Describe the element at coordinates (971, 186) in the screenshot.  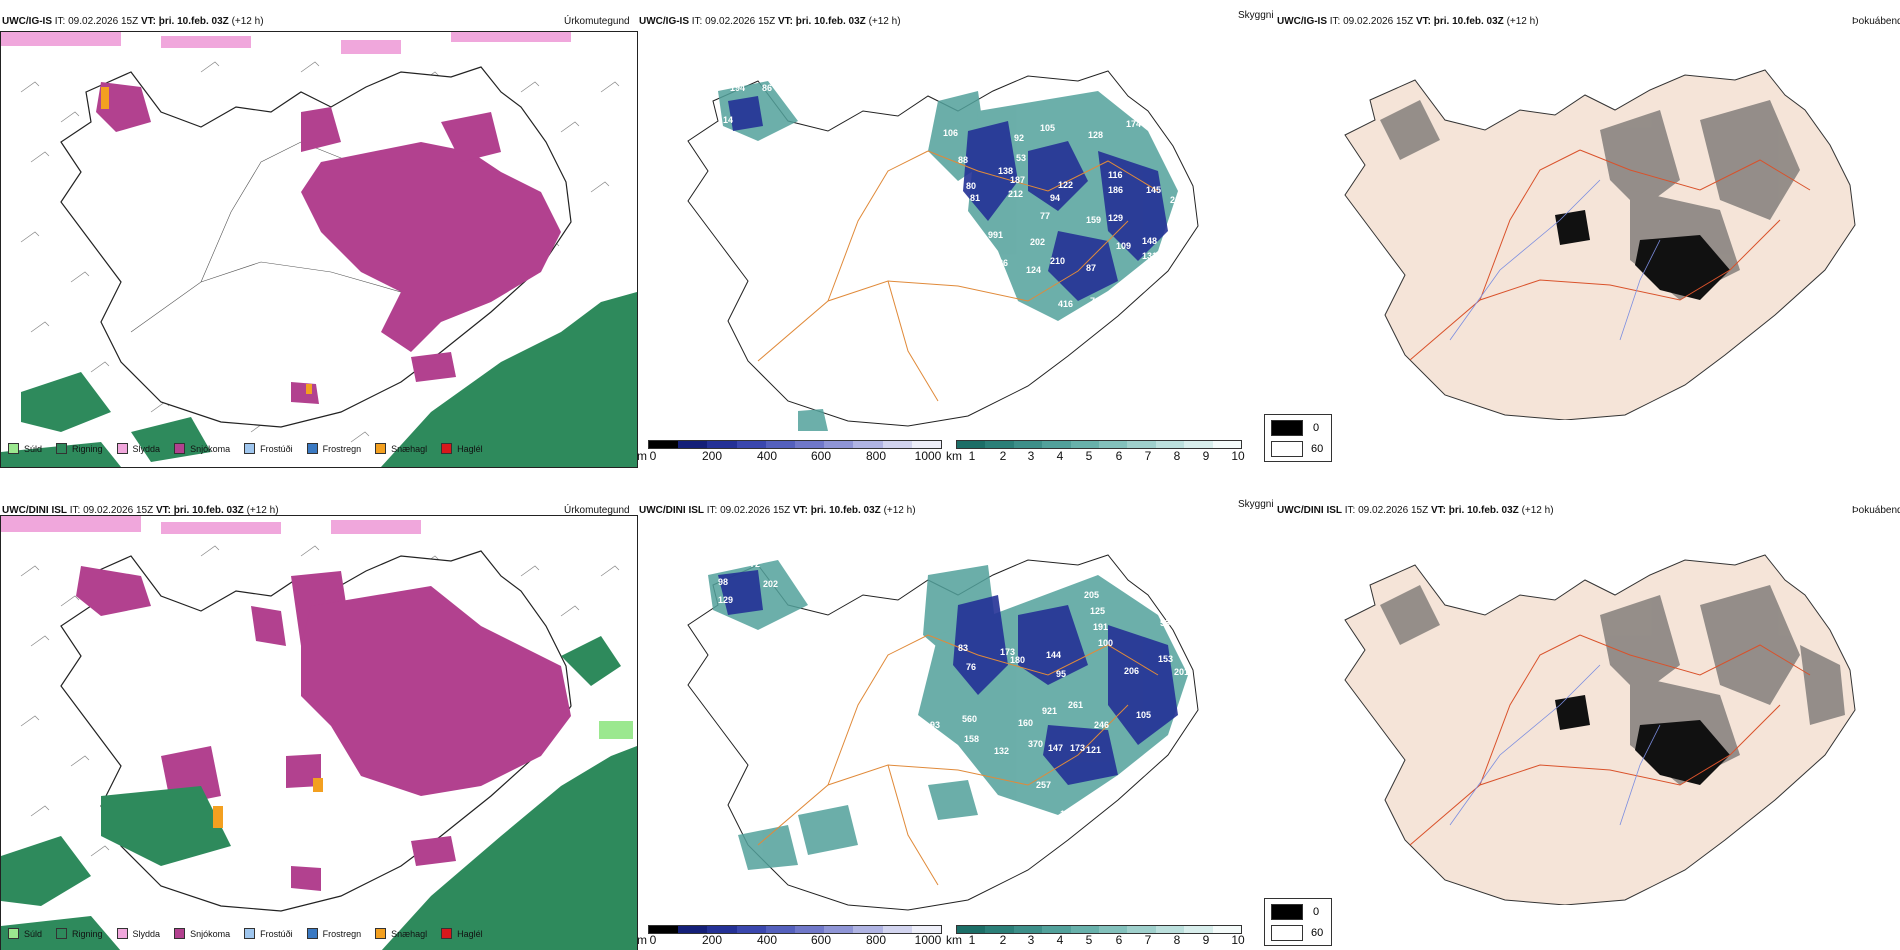
I see `cloud-label: 80` at that location.